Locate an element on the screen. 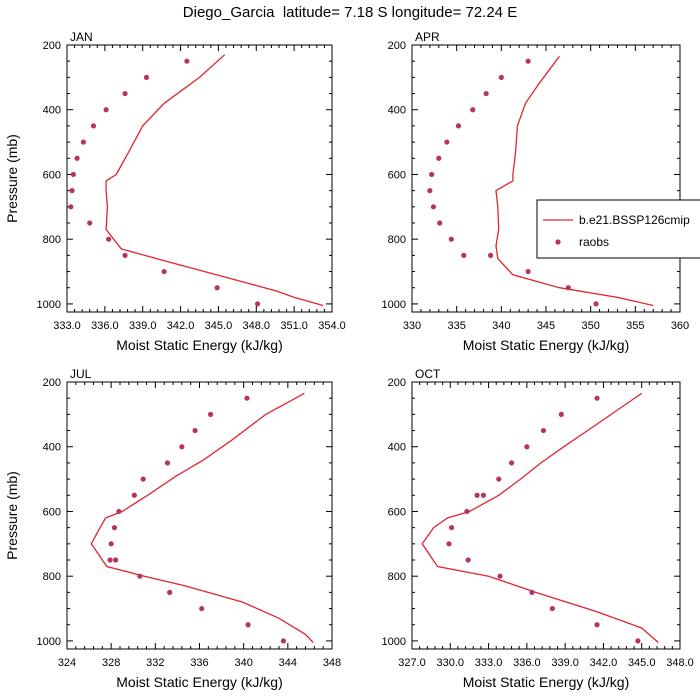  x-tick-label: 335 is located at coordinates (456, 326).